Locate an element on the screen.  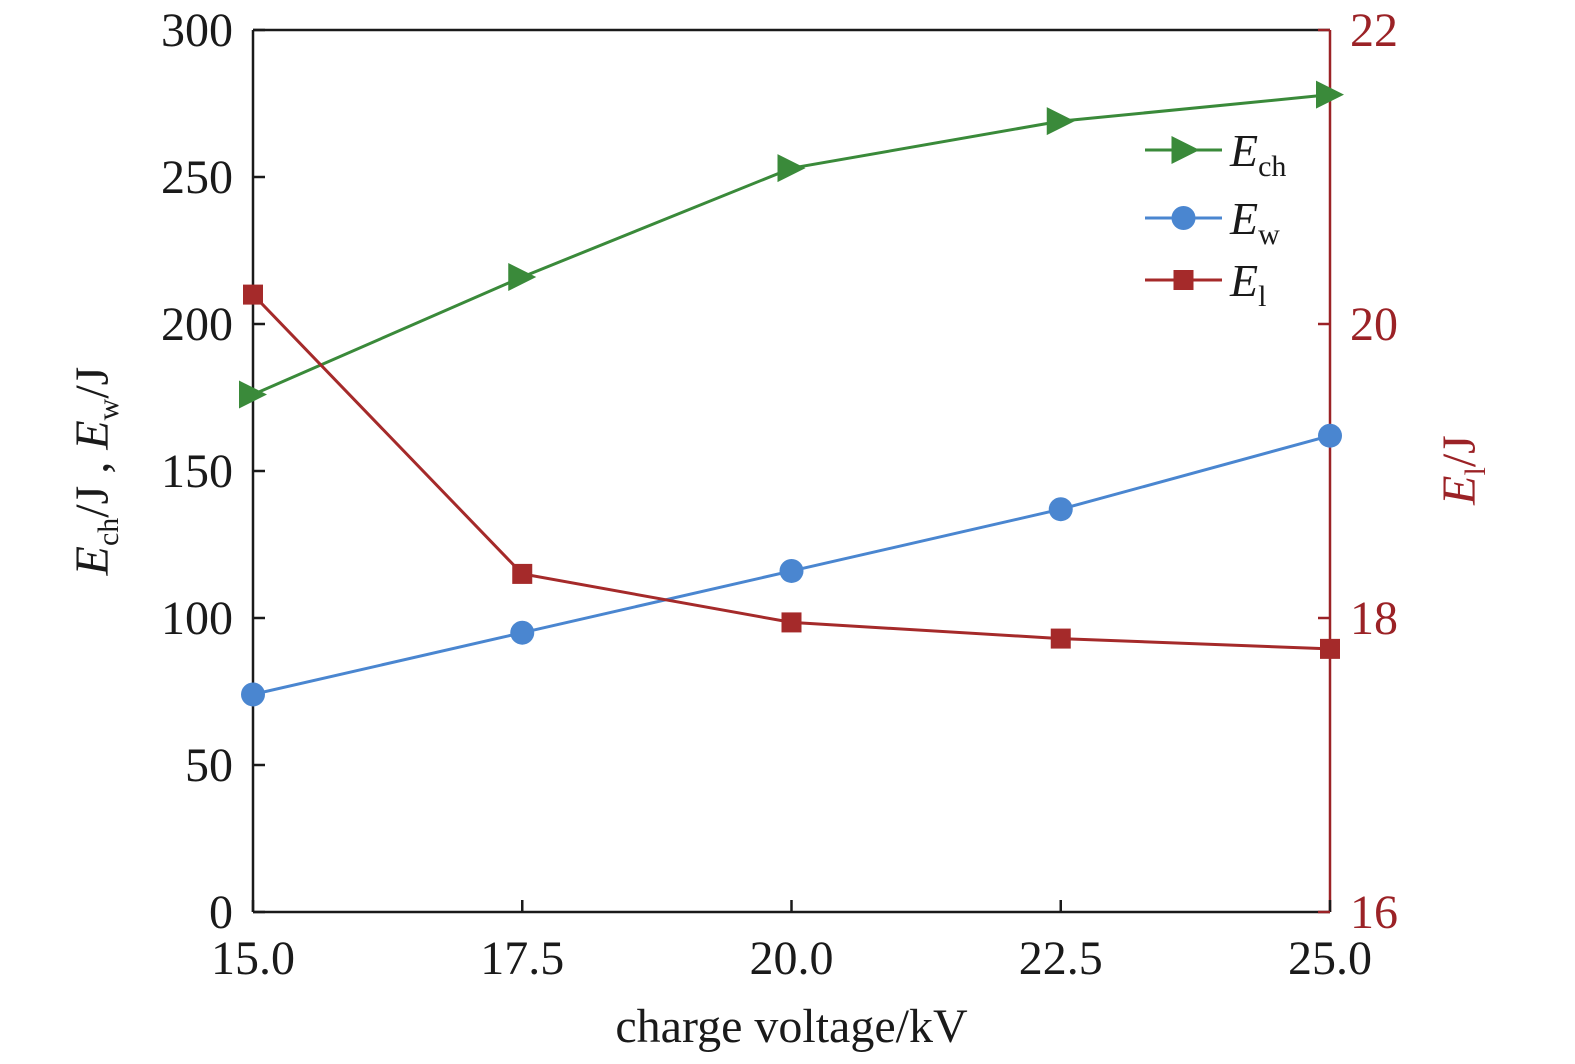
y-right-tick-label: 22 is located at coordinates (1374, 30).